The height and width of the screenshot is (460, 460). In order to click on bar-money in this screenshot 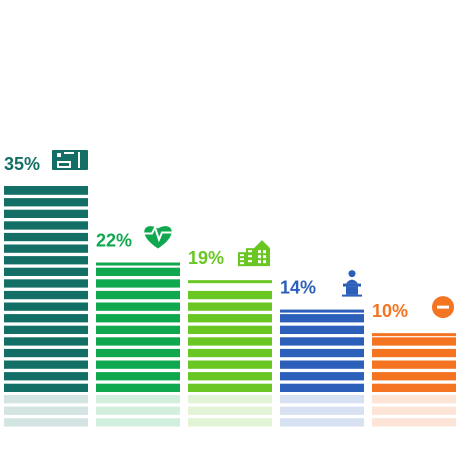, I will do `click(46, 289)`.